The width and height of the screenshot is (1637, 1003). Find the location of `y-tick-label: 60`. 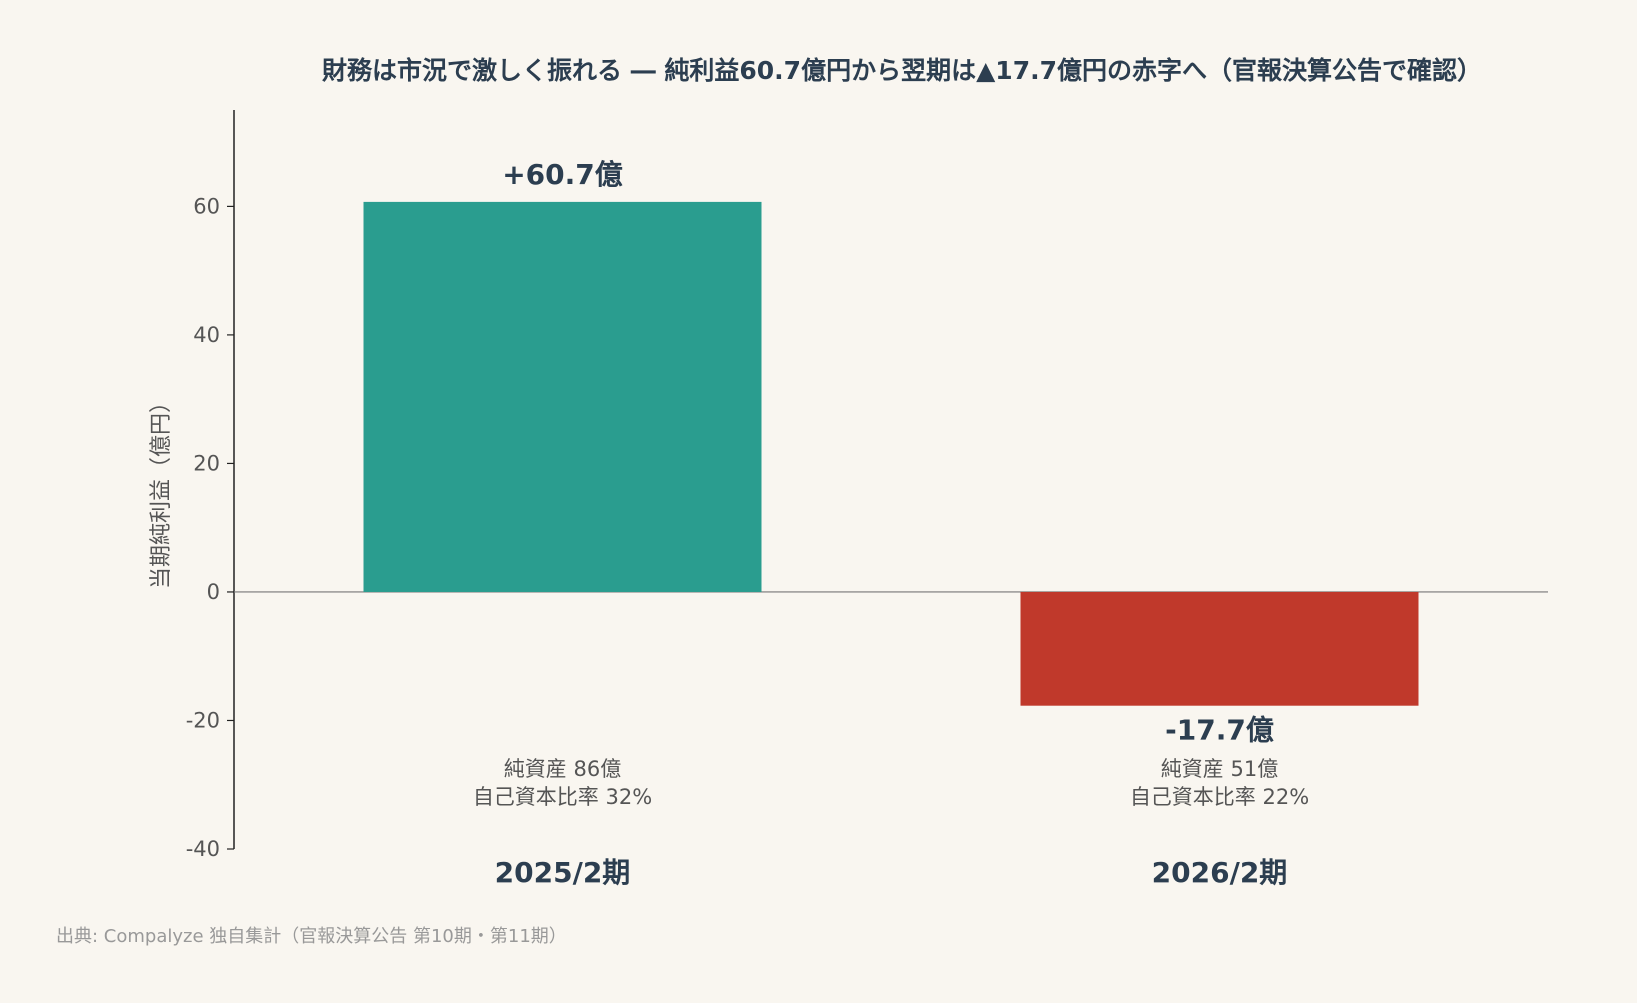

y-tick-label: 60 is located at coordinates (206, 206).